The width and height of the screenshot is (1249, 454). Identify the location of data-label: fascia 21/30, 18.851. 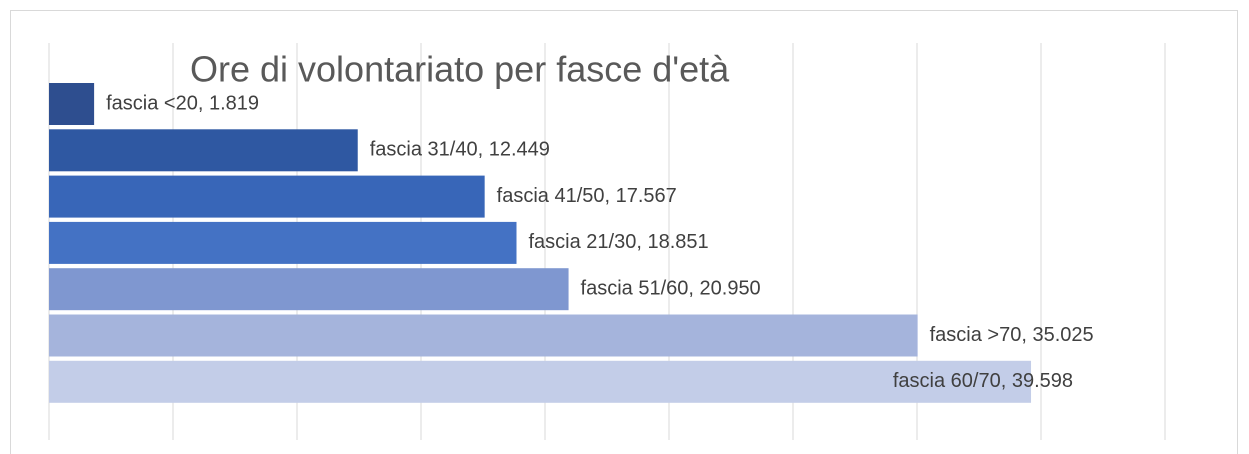
(619, 242).